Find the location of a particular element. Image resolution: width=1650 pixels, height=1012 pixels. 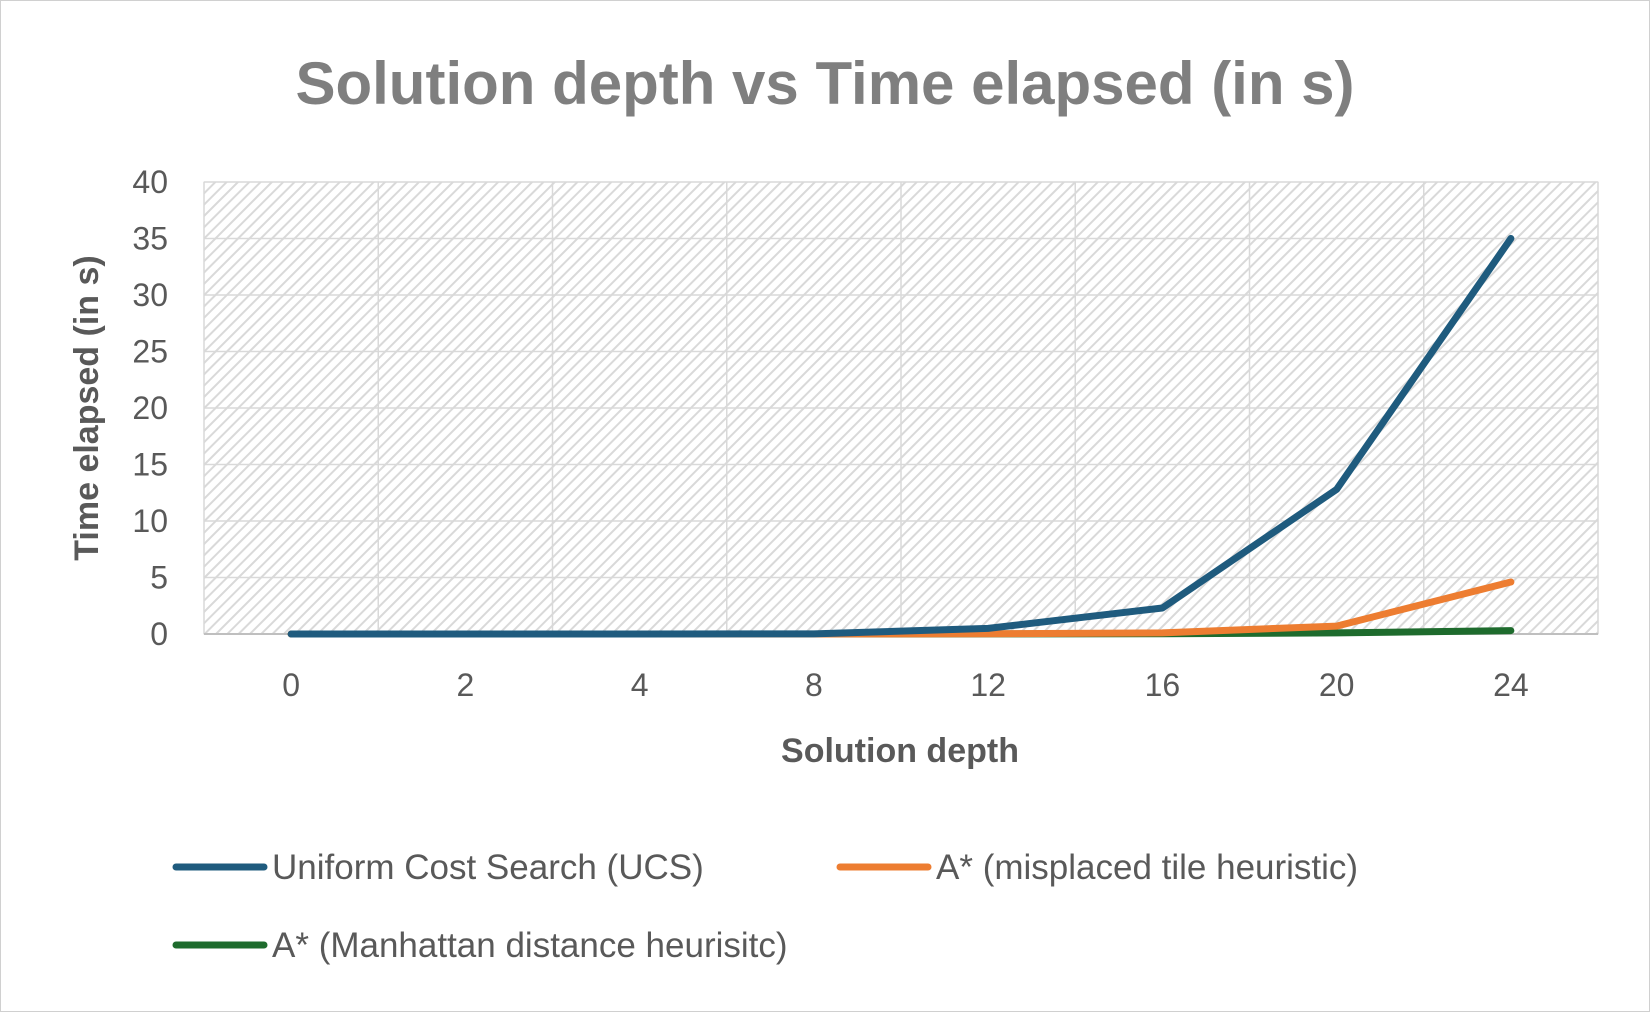

y-tick-label: 10 is located at coordinates (150, 521).